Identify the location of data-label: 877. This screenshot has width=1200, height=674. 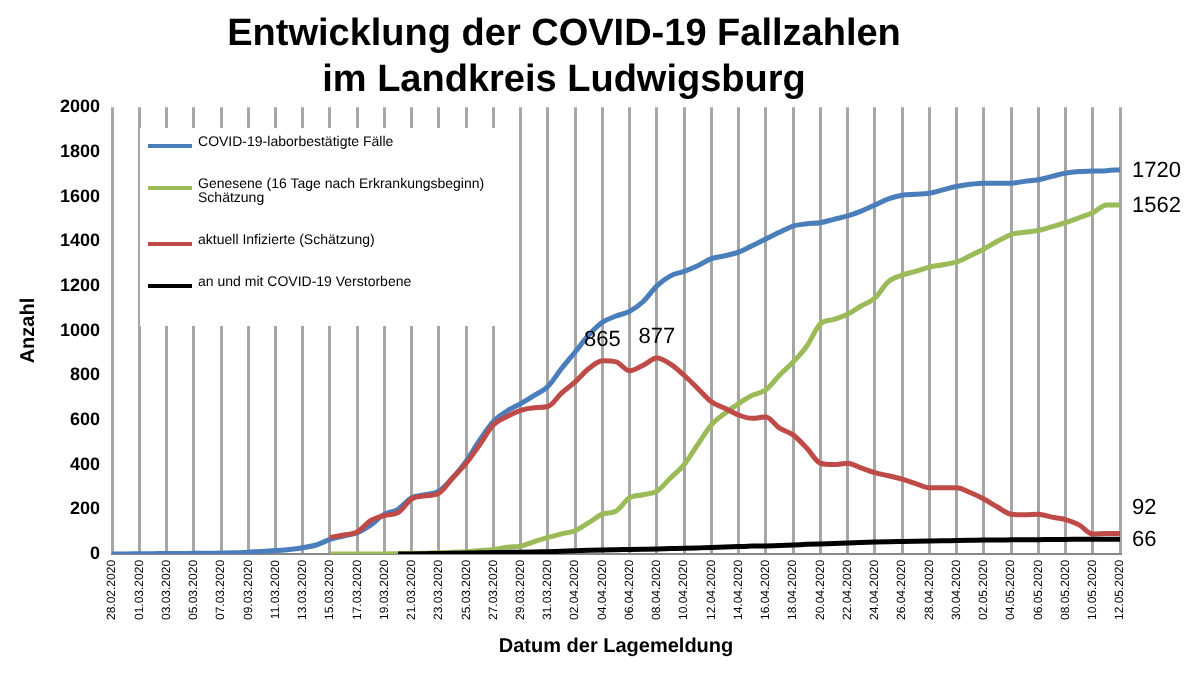
(657, 337).